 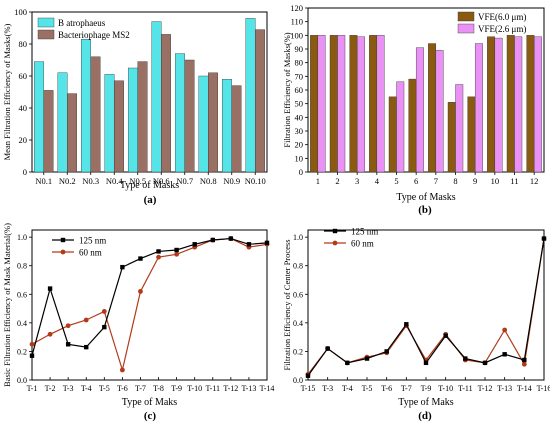 What do you see at coordinates (364, 232) in the screenshot?
I see `legend-label: 125 nm` at bounding box center [364, 232].